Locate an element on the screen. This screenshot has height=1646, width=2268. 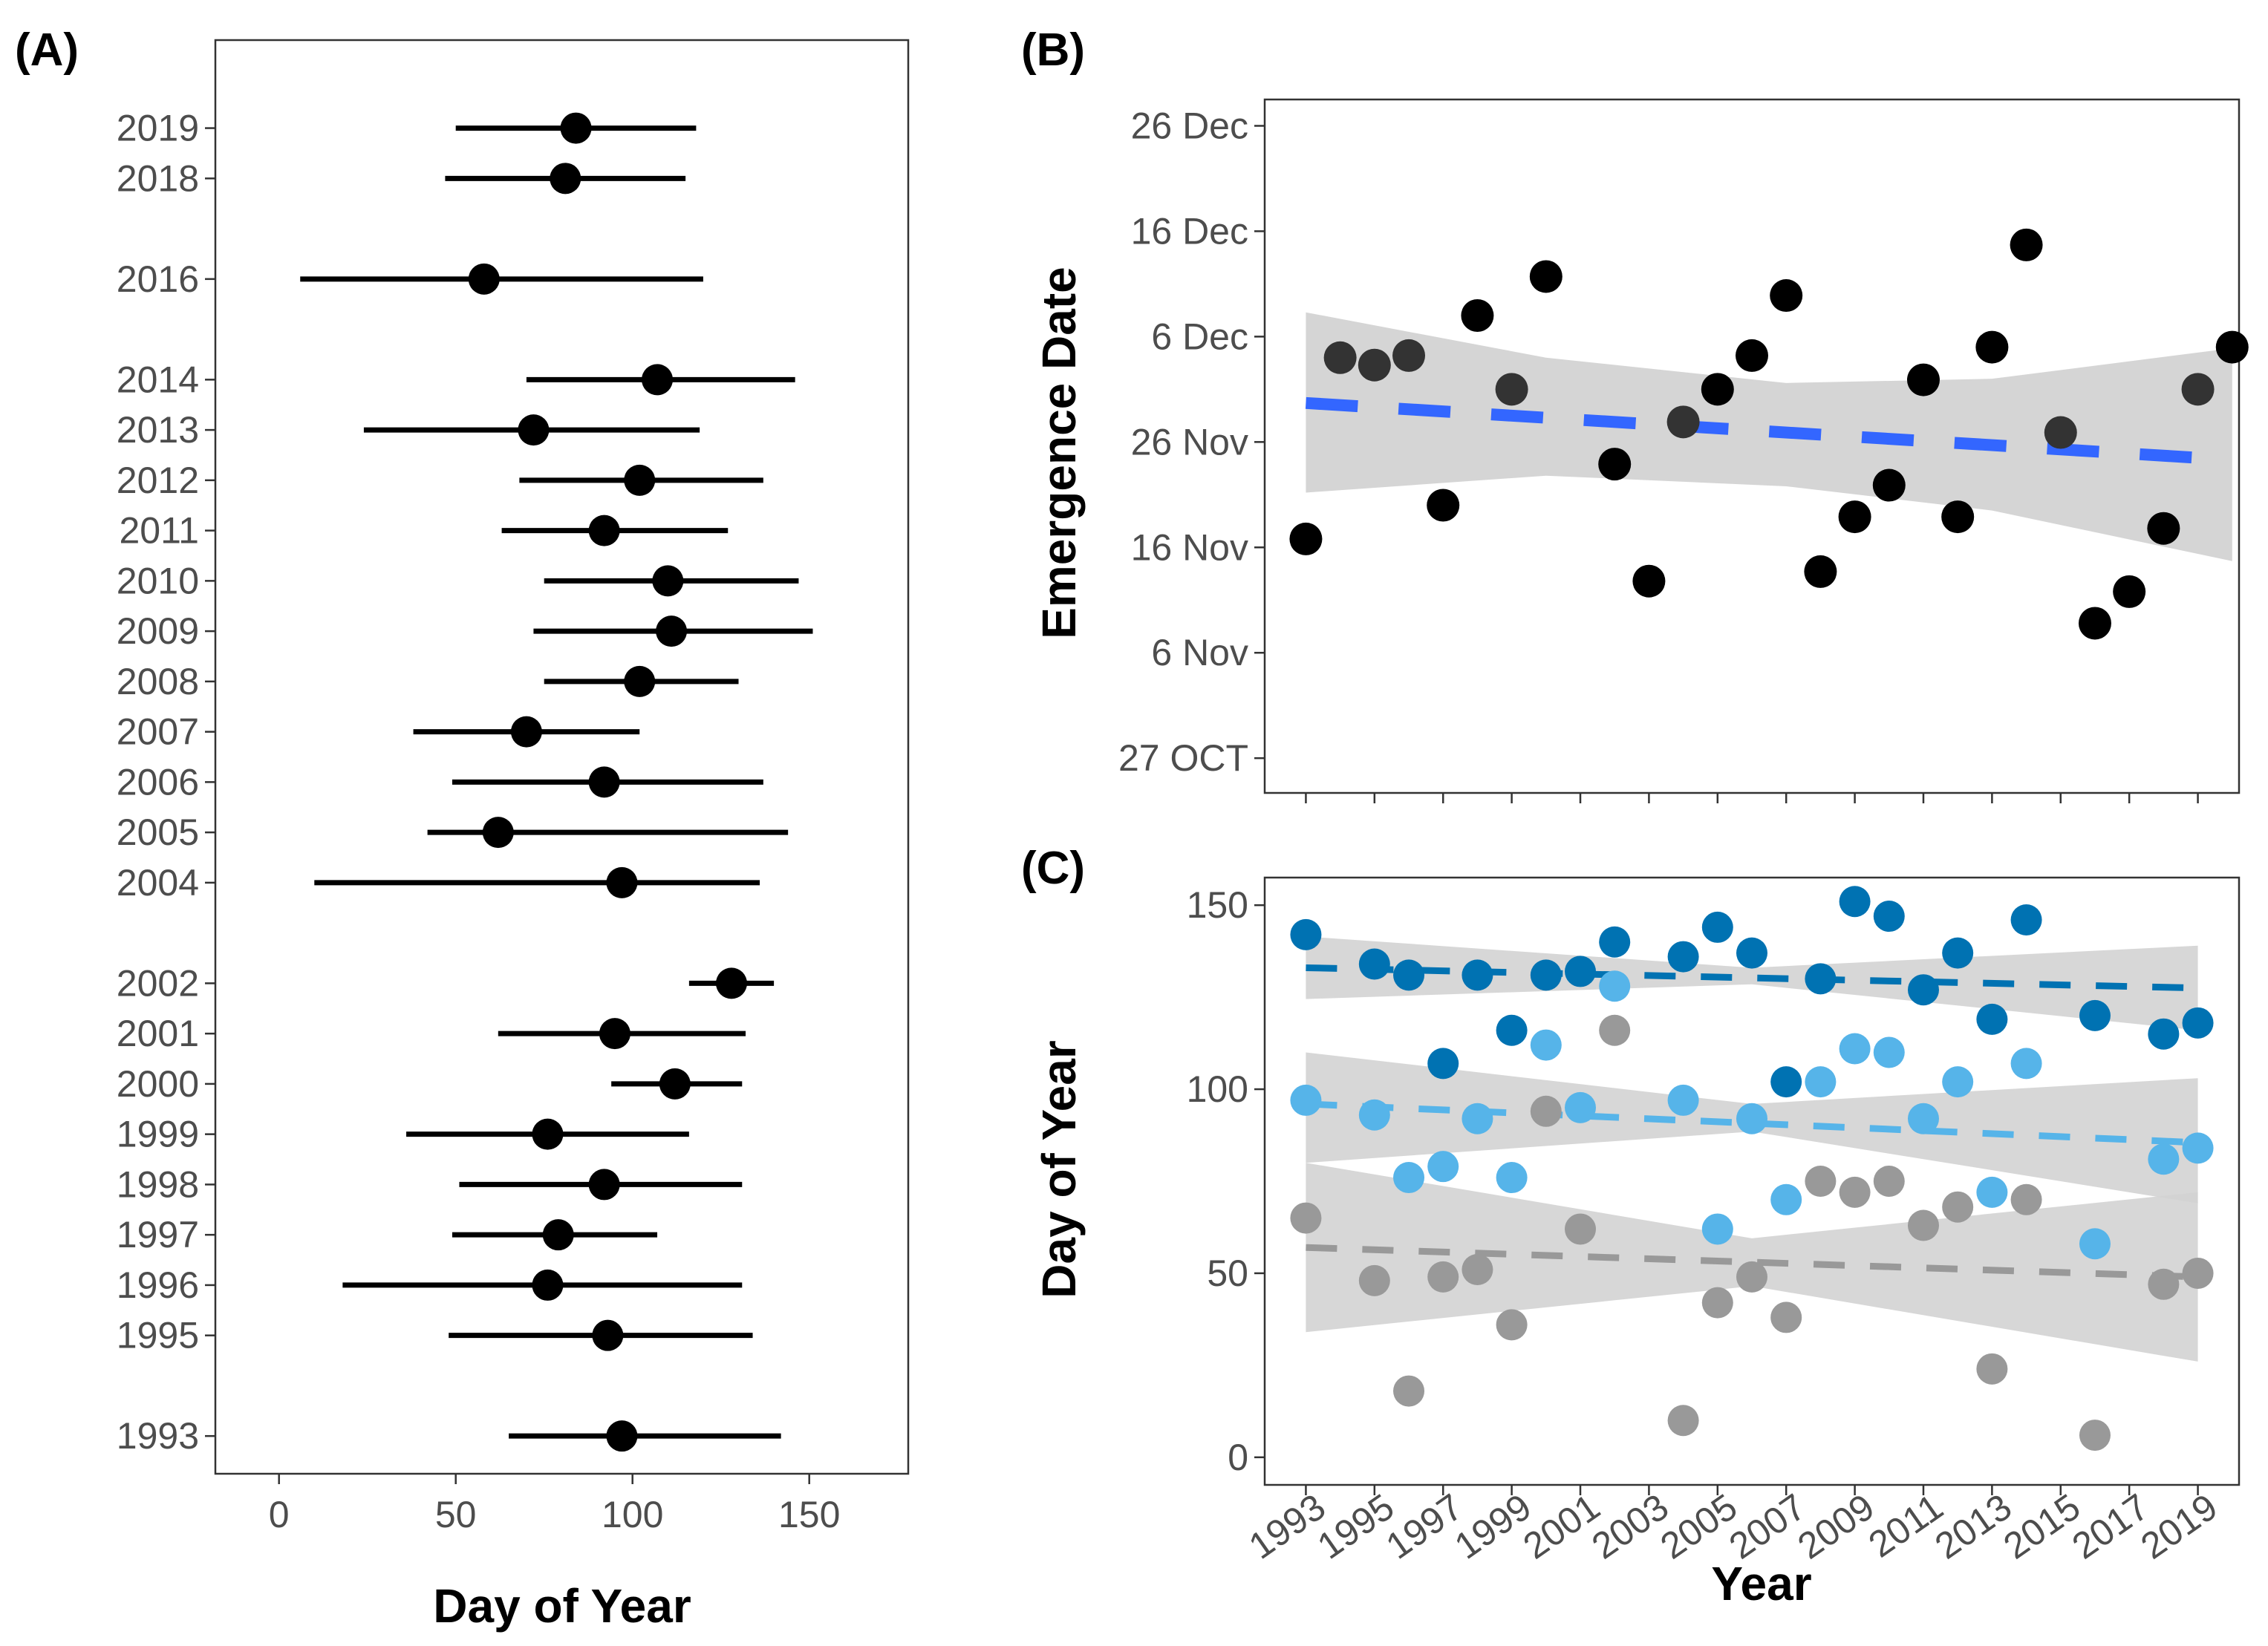
panel-a-x-tick-label: 50 is located at coordinates (456, 1514).